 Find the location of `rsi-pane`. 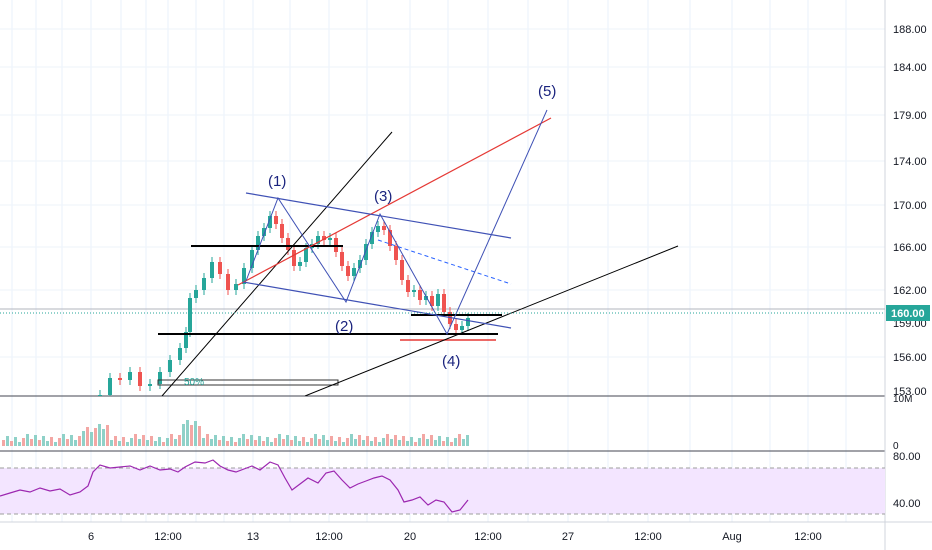

rsi-pane is located at coordinates (442, 487).